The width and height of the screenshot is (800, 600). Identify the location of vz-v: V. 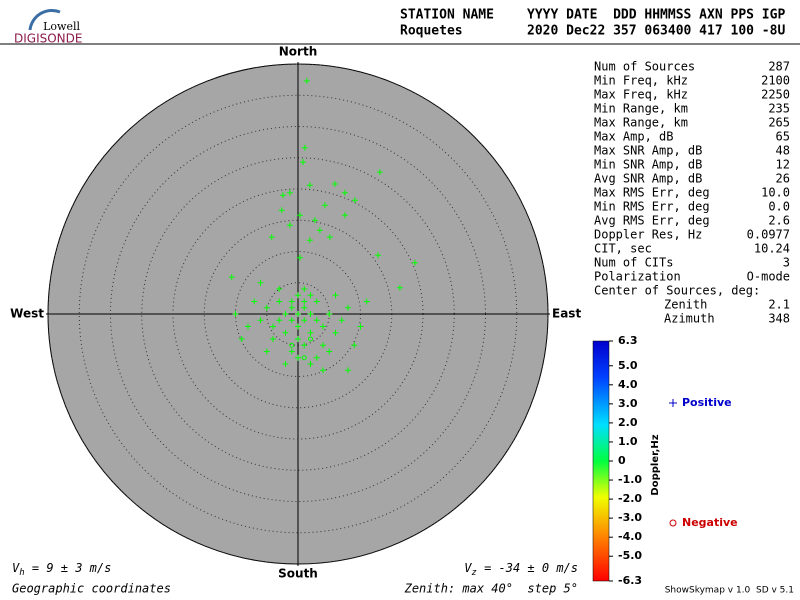
(468, 568).